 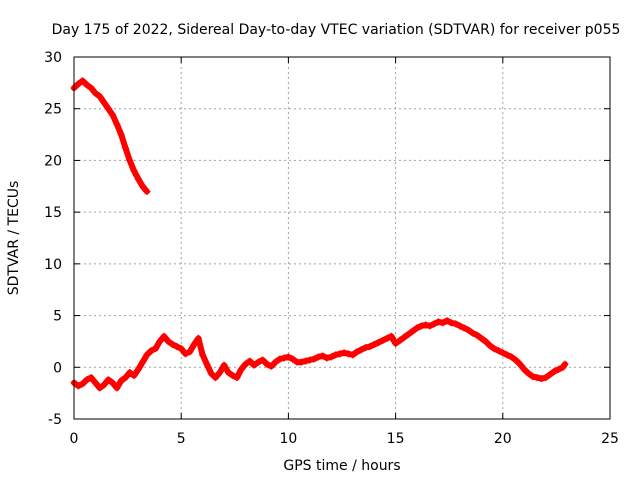 What do you see at coordinates (57, 317) in the screenshot?
I see `y-tick-label: 5` at bounding box center [57, 317].